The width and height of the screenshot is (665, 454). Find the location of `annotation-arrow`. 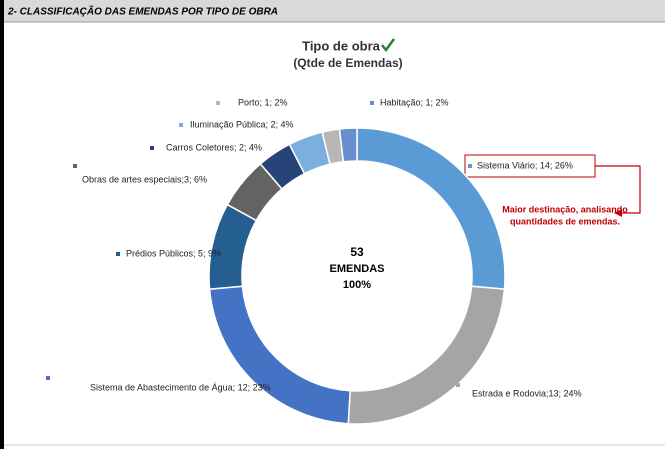

annotation-arrow is located at coordinates (618, 189).